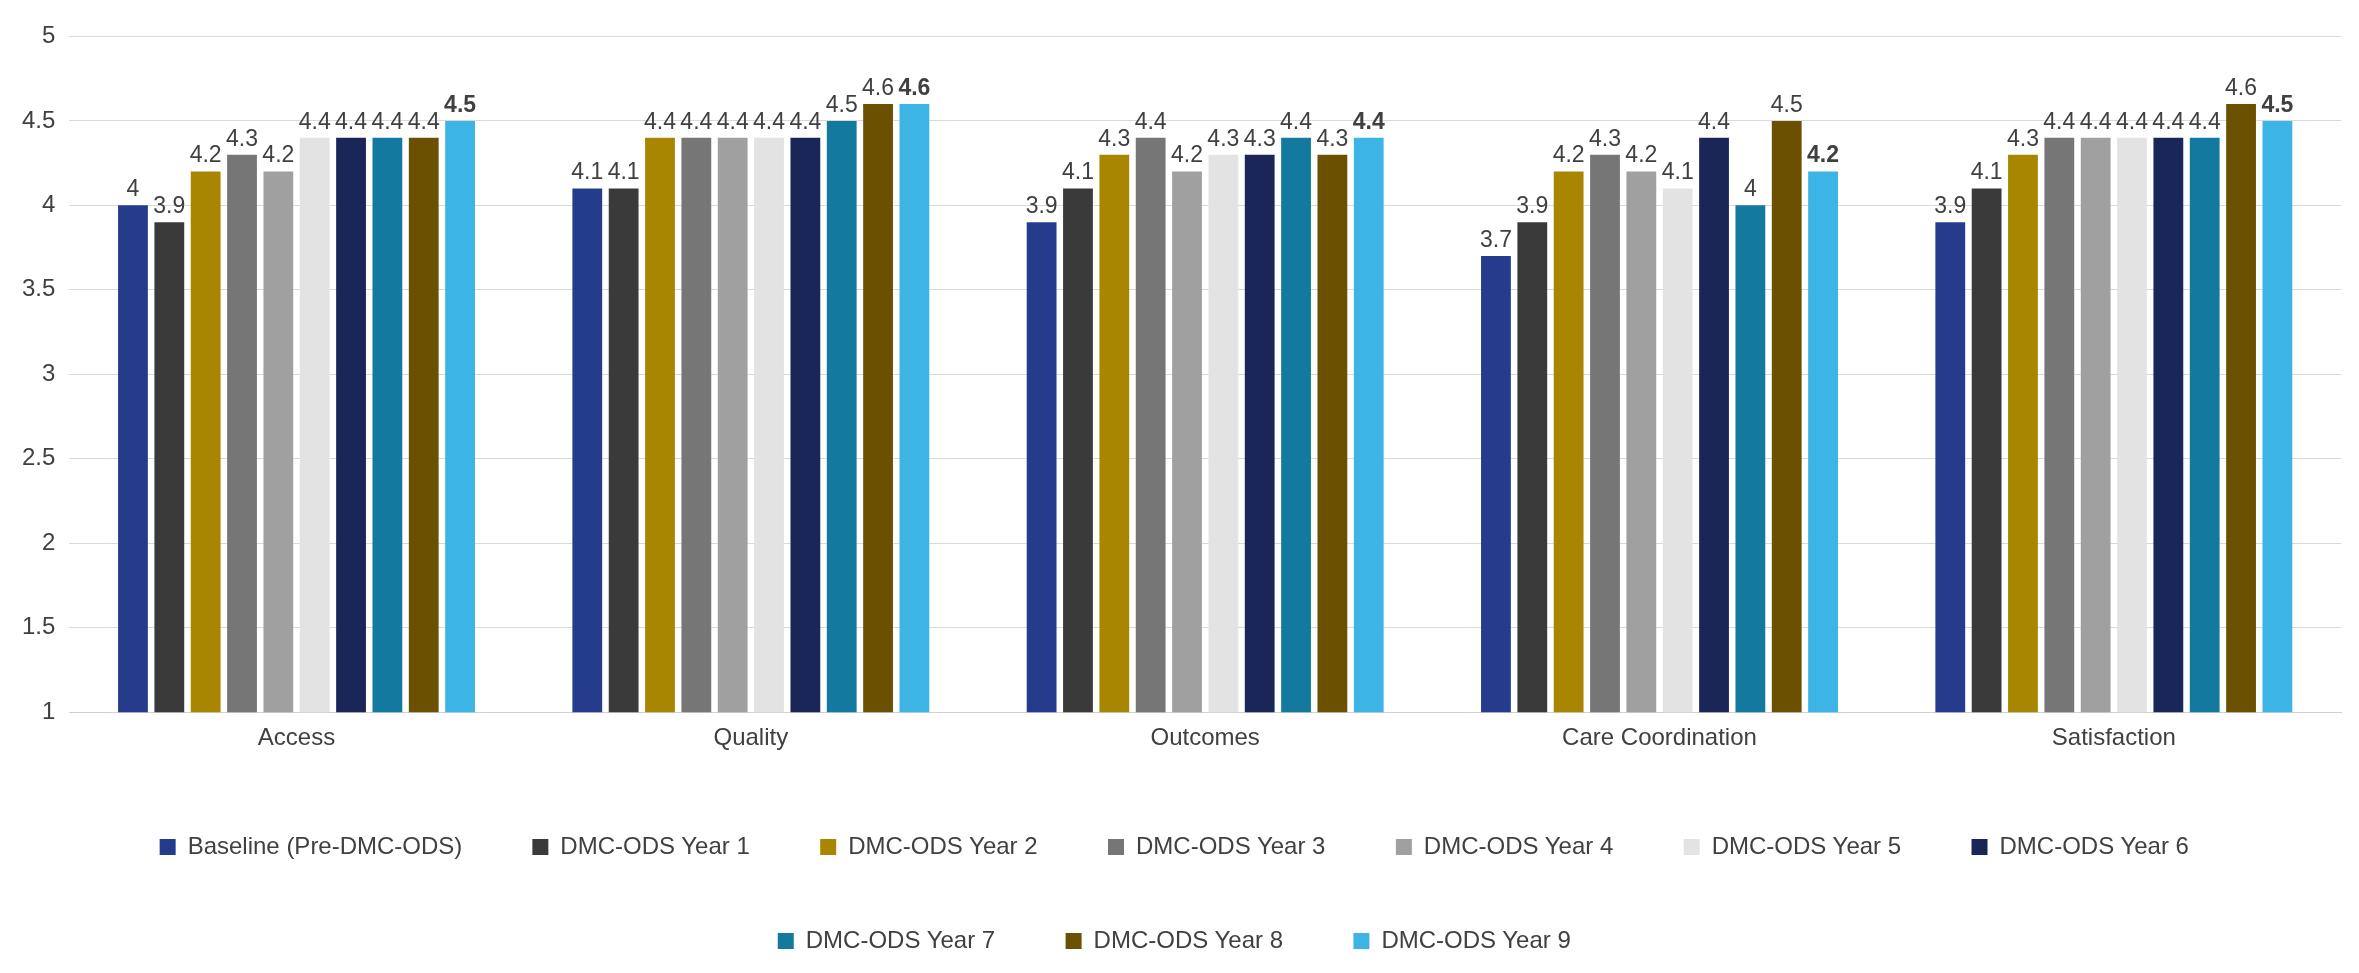 This screenshot has width=2359, height=973. I want to click on legend-label: DMC-ODS Year 8, so click(1188, 939).